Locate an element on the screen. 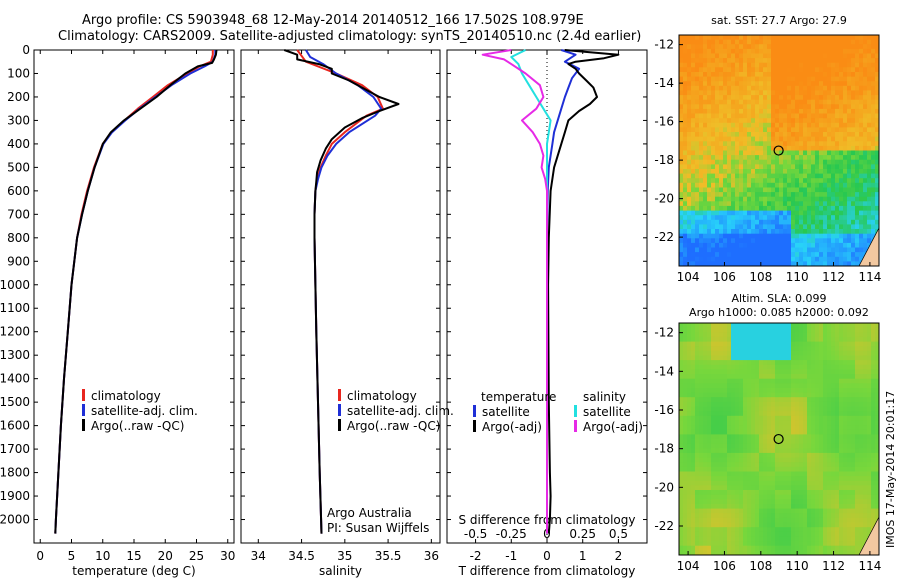 Image resolution: width=900 pixels, height=580 pixels. y-tick-label: 1400 is located at coordinates (15, 379).